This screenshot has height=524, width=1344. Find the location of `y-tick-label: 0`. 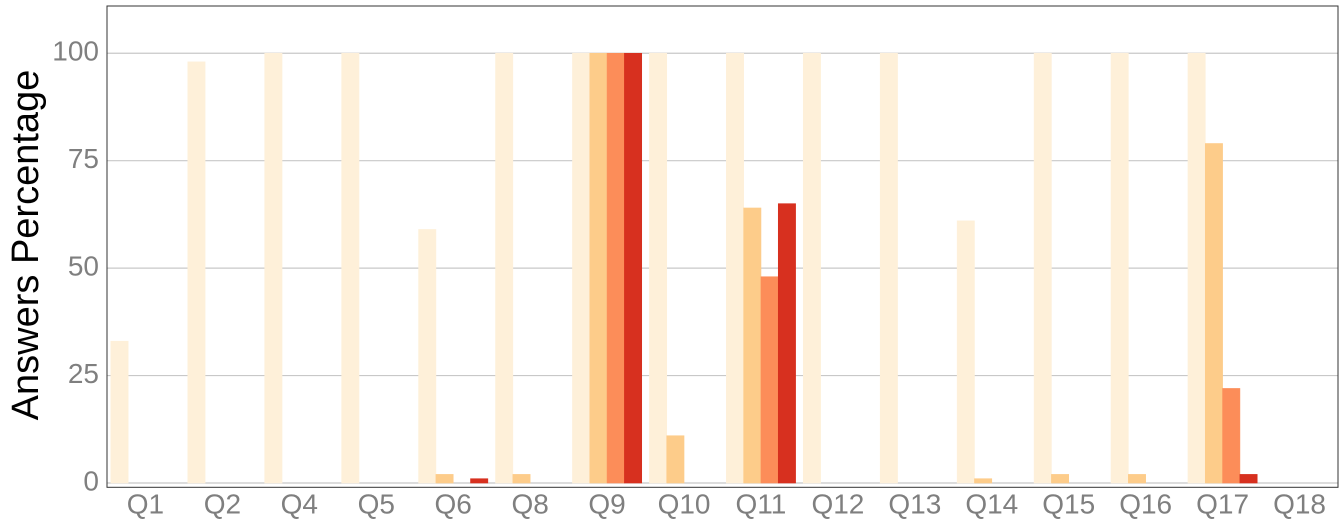

y-tick-label: 0 is located at coordinates (91, 480).